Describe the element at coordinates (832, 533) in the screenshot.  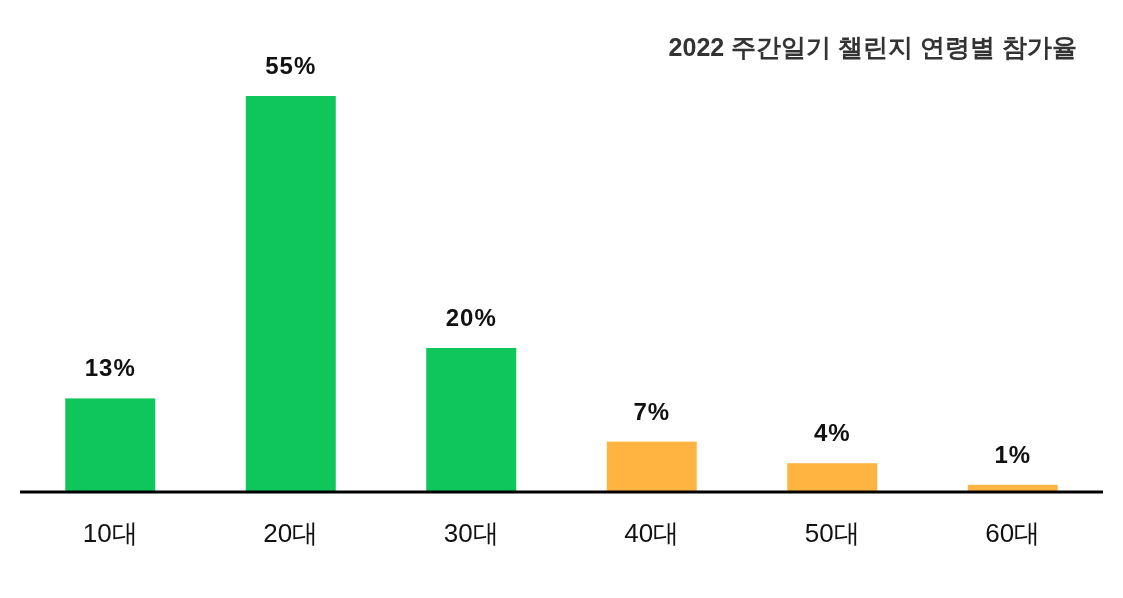
I see `x-tick-label: 50대` at that location.